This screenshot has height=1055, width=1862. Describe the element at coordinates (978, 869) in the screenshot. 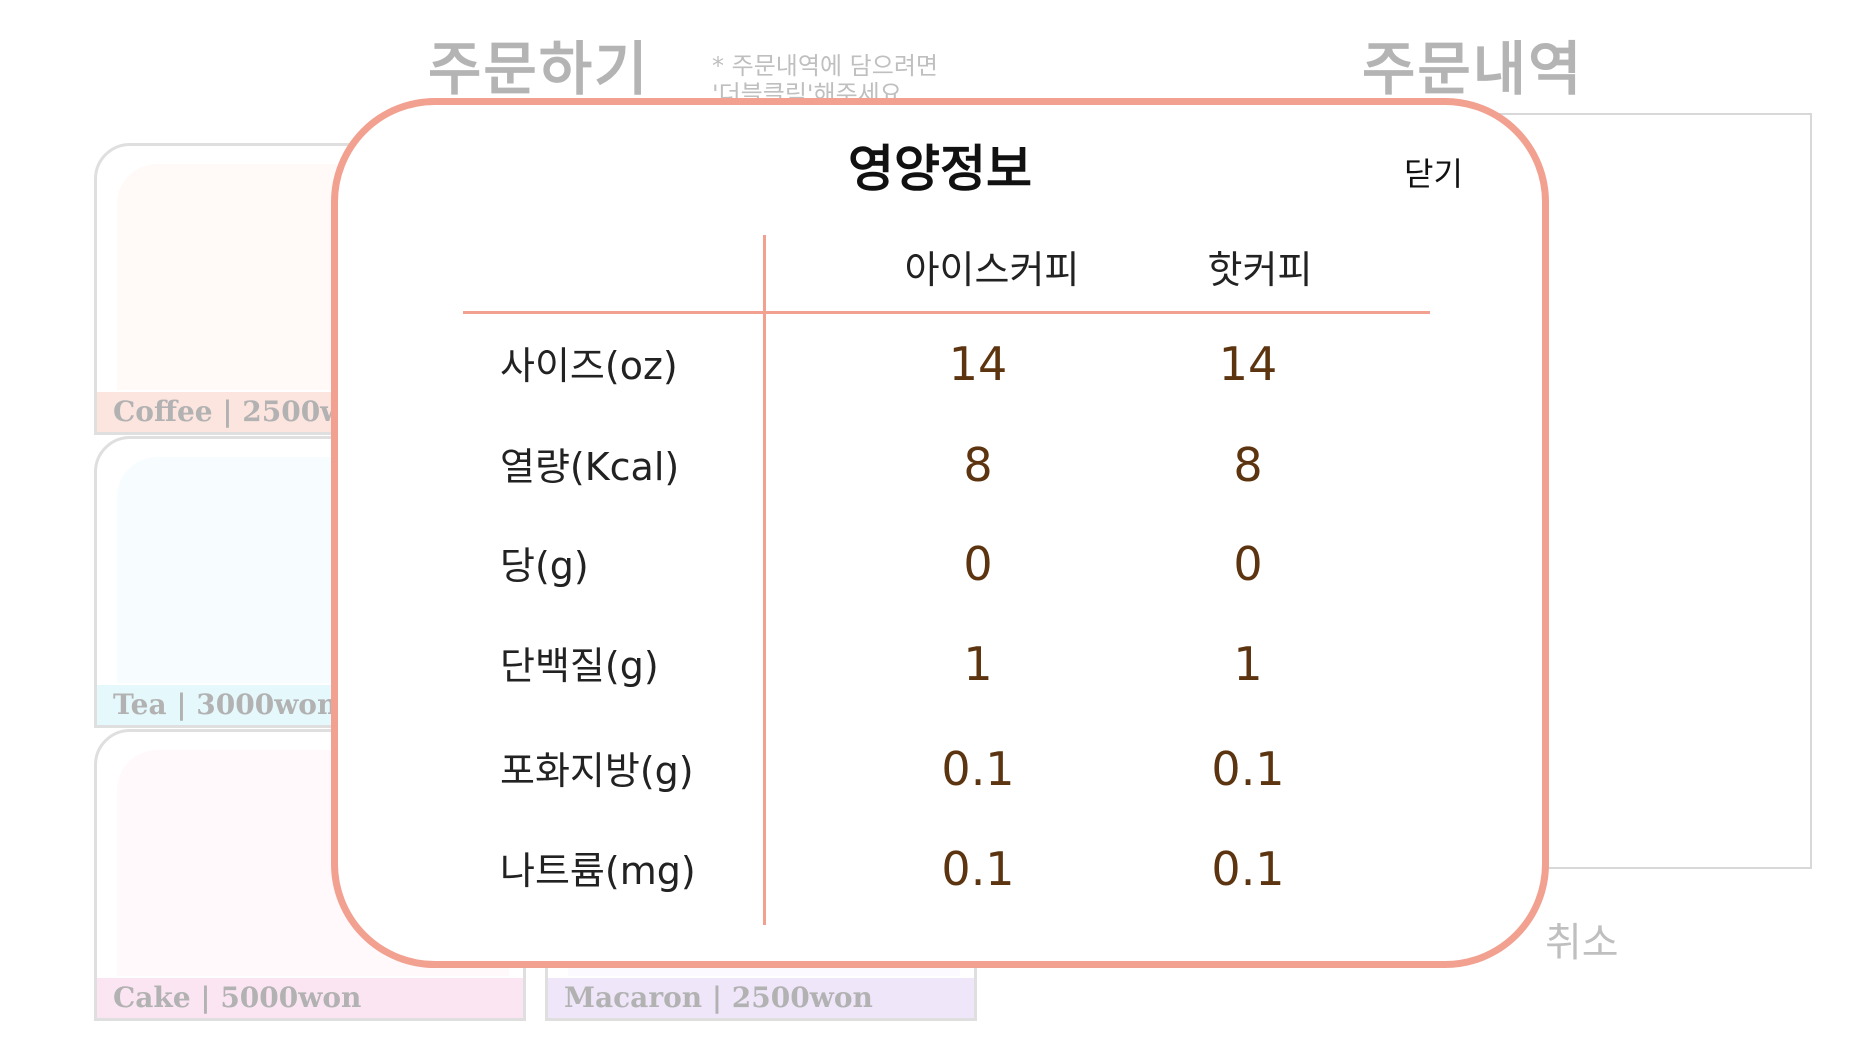

I see `cell-iced-sodium: 0.1` at that location.